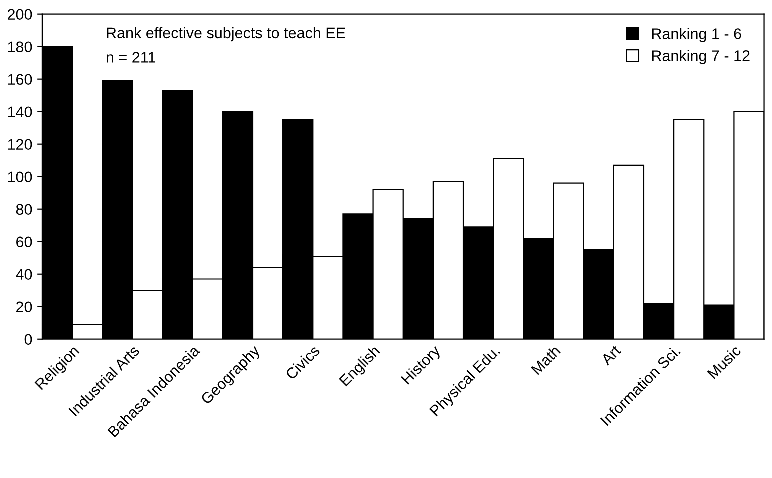  What do you see at coordinates (24, 307) in the screenshot?
I see `y-tick-label: 20` at bounding box center [24, 307].